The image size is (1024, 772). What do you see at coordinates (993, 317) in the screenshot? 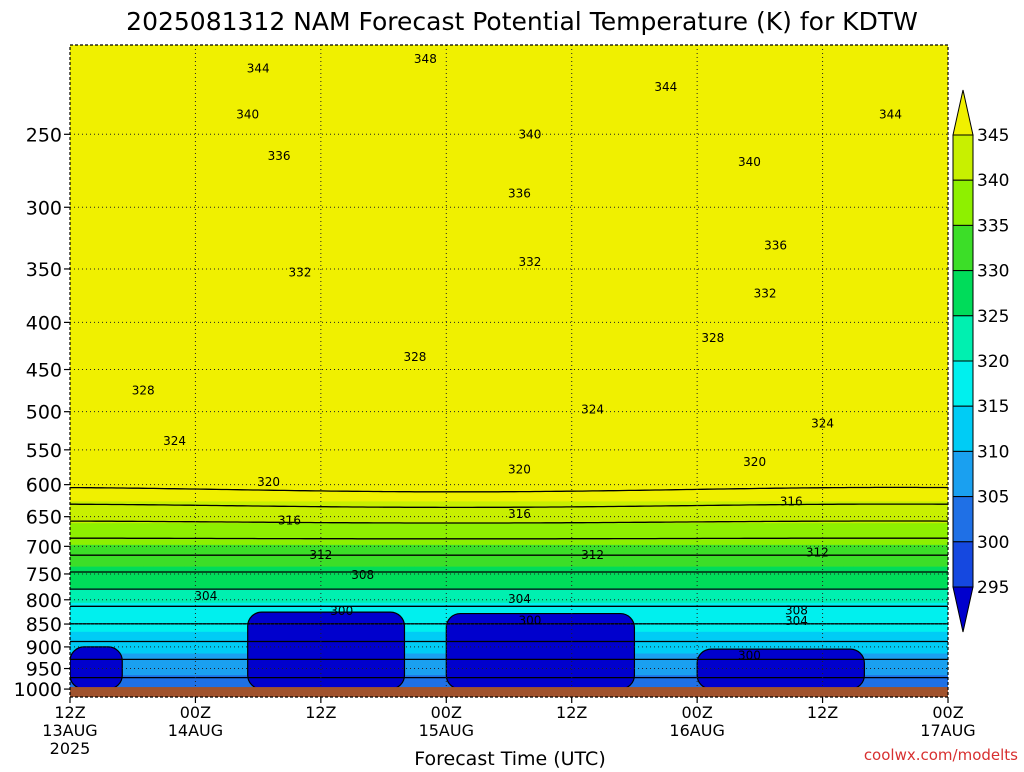
I see `colorbar-label: 325` at bounding box center [993, 317].